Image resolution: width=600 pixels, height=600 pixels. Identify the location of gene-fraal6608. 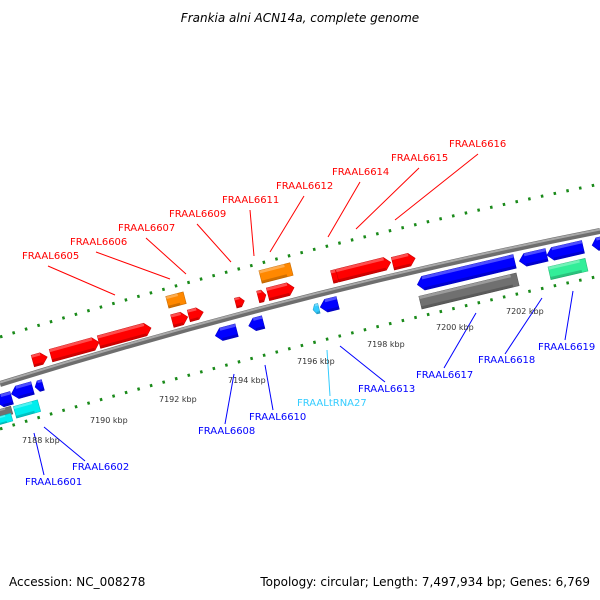
(226, 332).